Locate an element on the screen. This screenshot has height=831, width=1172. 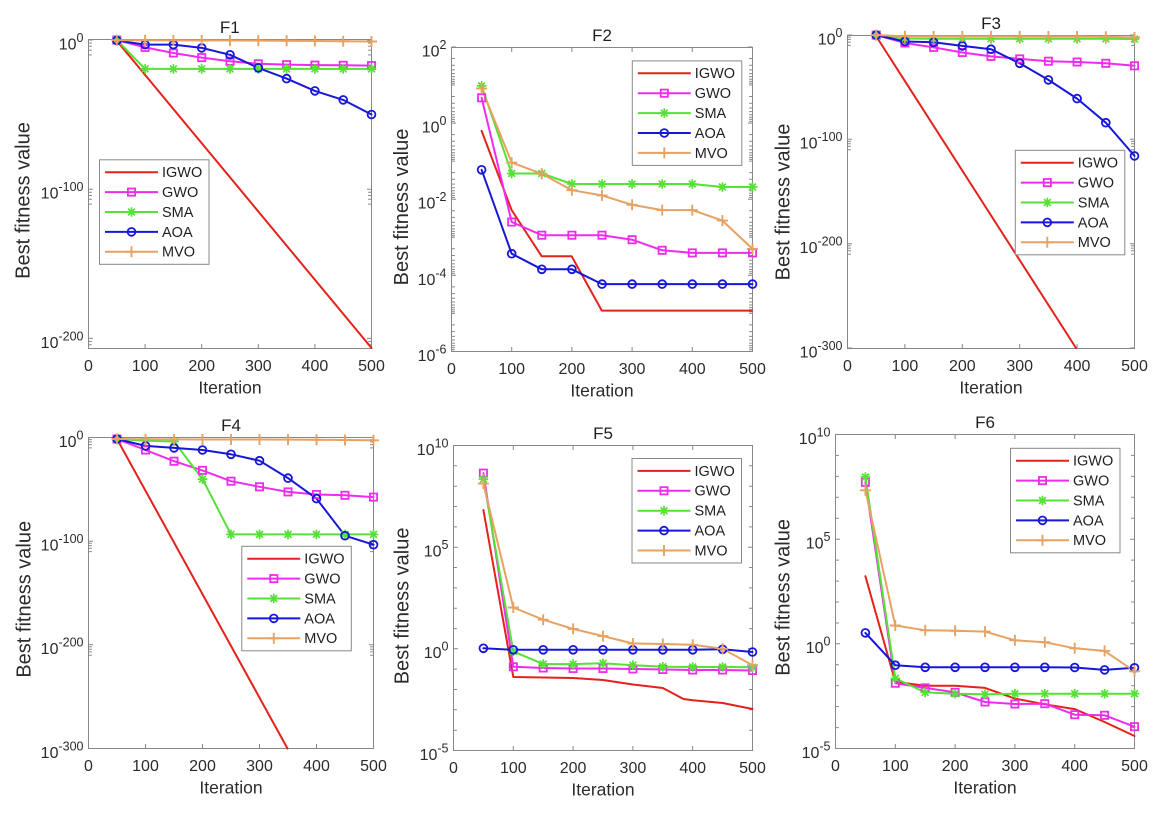
svg-text: F6 is located at coordinates (985, 422).